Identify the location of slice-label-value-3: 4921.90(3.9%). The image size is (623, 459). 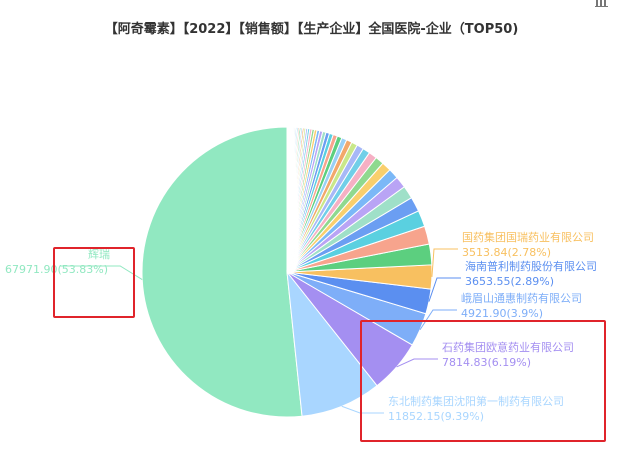
(502, 313).